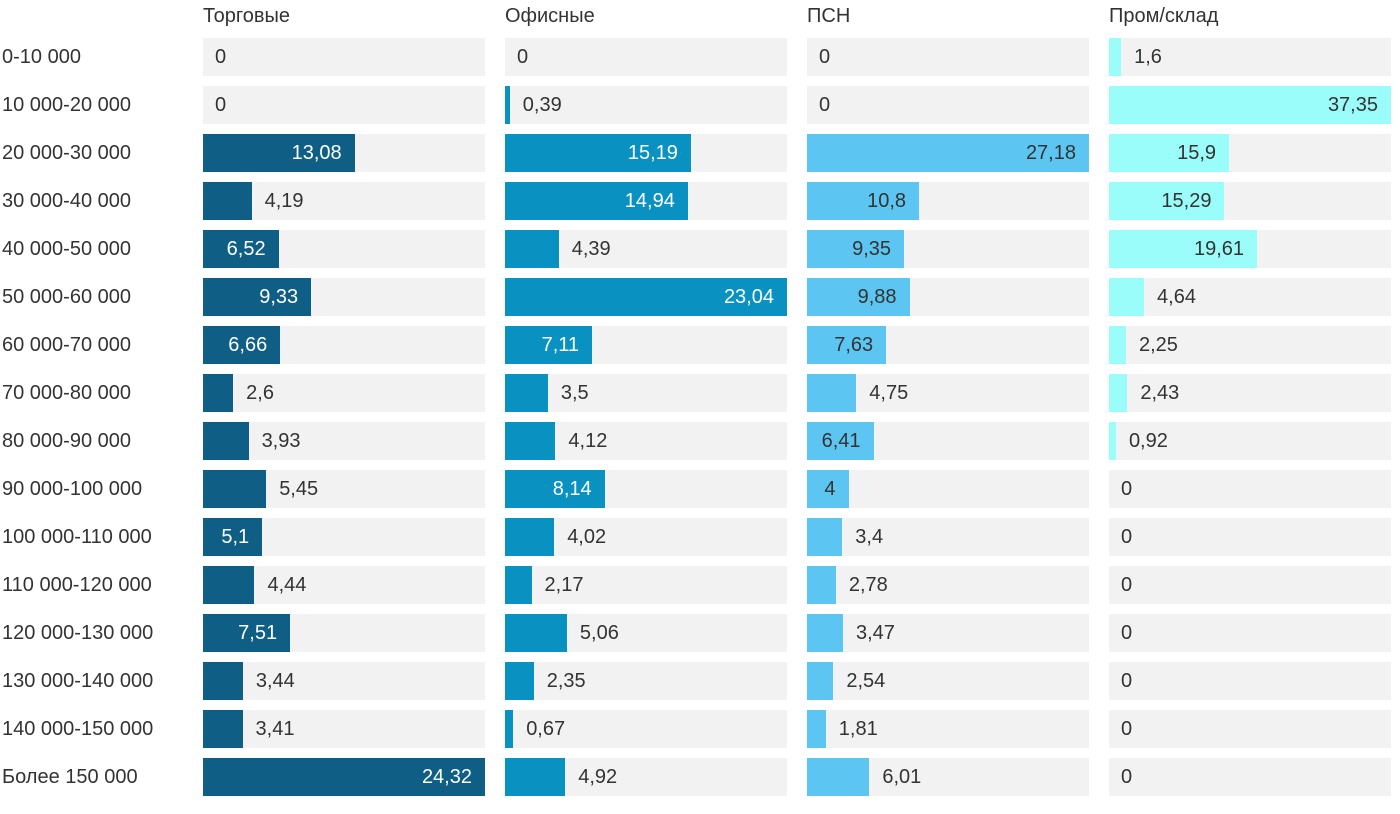 The width and height of the screenshot is (1400, 814). Describe the element at coordinates (1197, 153) in the screenshot. I see `value-label: 15,9` at that location.